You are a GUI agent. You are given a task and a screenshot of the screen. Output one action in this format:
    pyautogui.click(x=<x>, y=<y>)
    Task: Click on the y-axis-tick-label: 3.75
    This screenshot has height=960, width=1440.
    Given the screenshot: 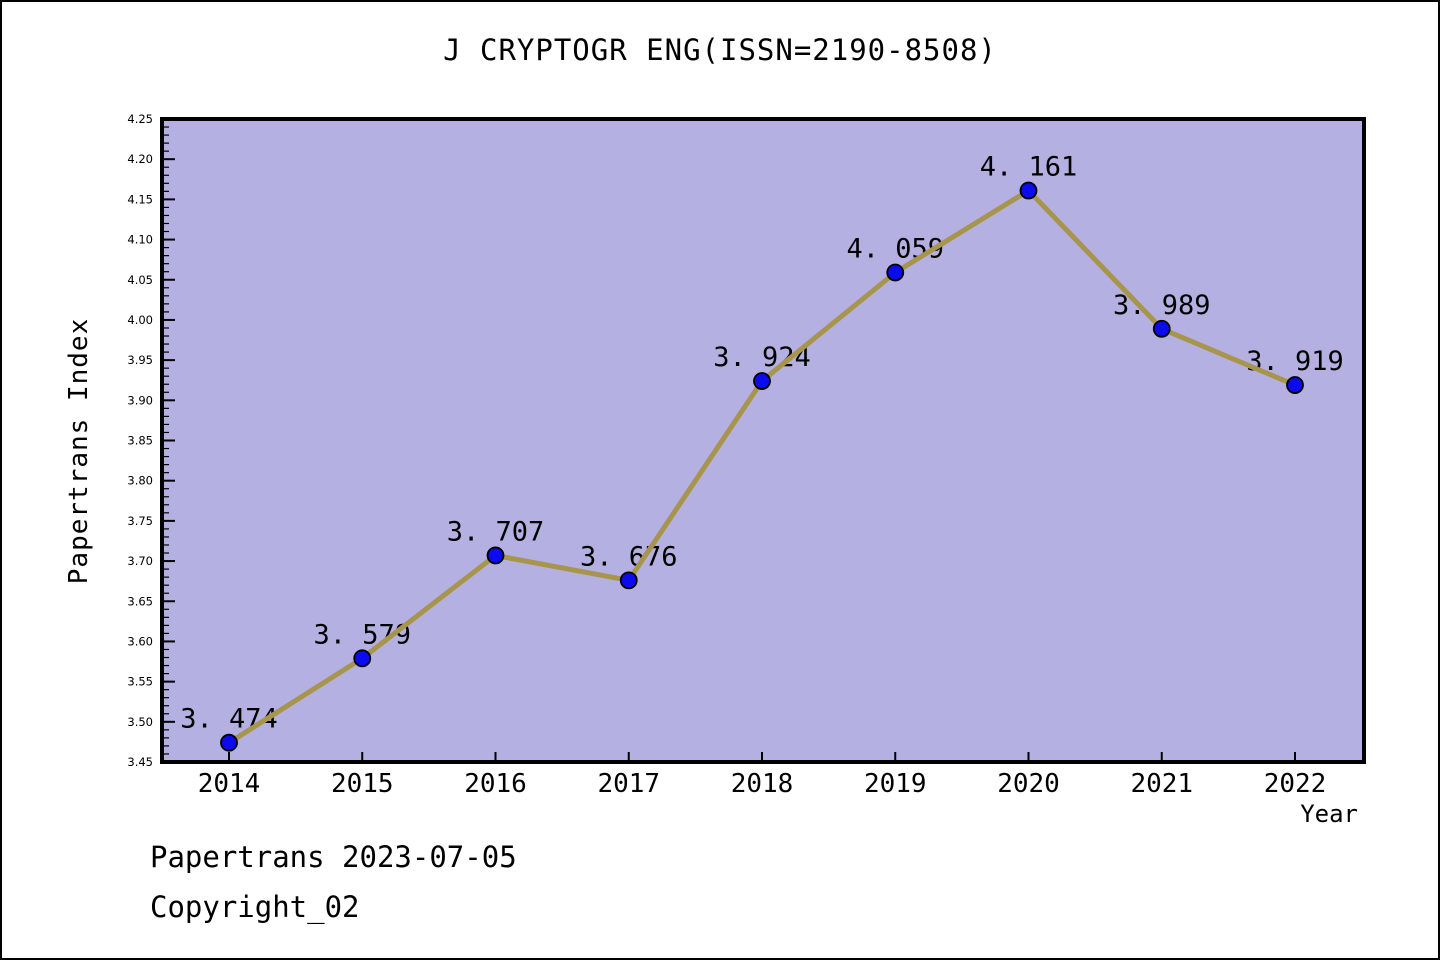 What is the action you would take?
    pyautogui.click(x=140, y=521)
    